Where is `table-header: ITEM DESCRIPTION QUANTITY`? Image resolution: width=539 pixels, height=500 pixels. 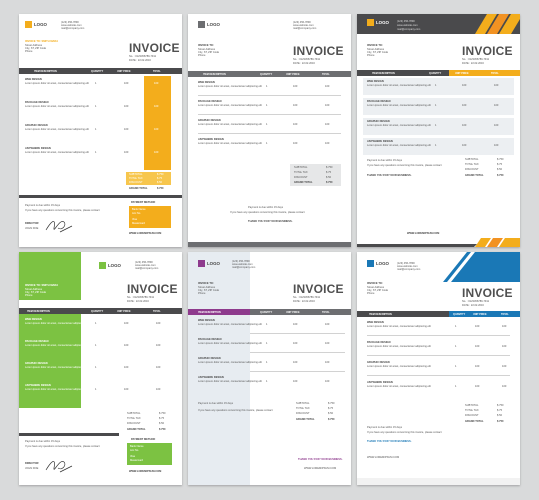 table-header: ITEM DESCRIPTION QUANTITY is located at coordinates (438, 73).